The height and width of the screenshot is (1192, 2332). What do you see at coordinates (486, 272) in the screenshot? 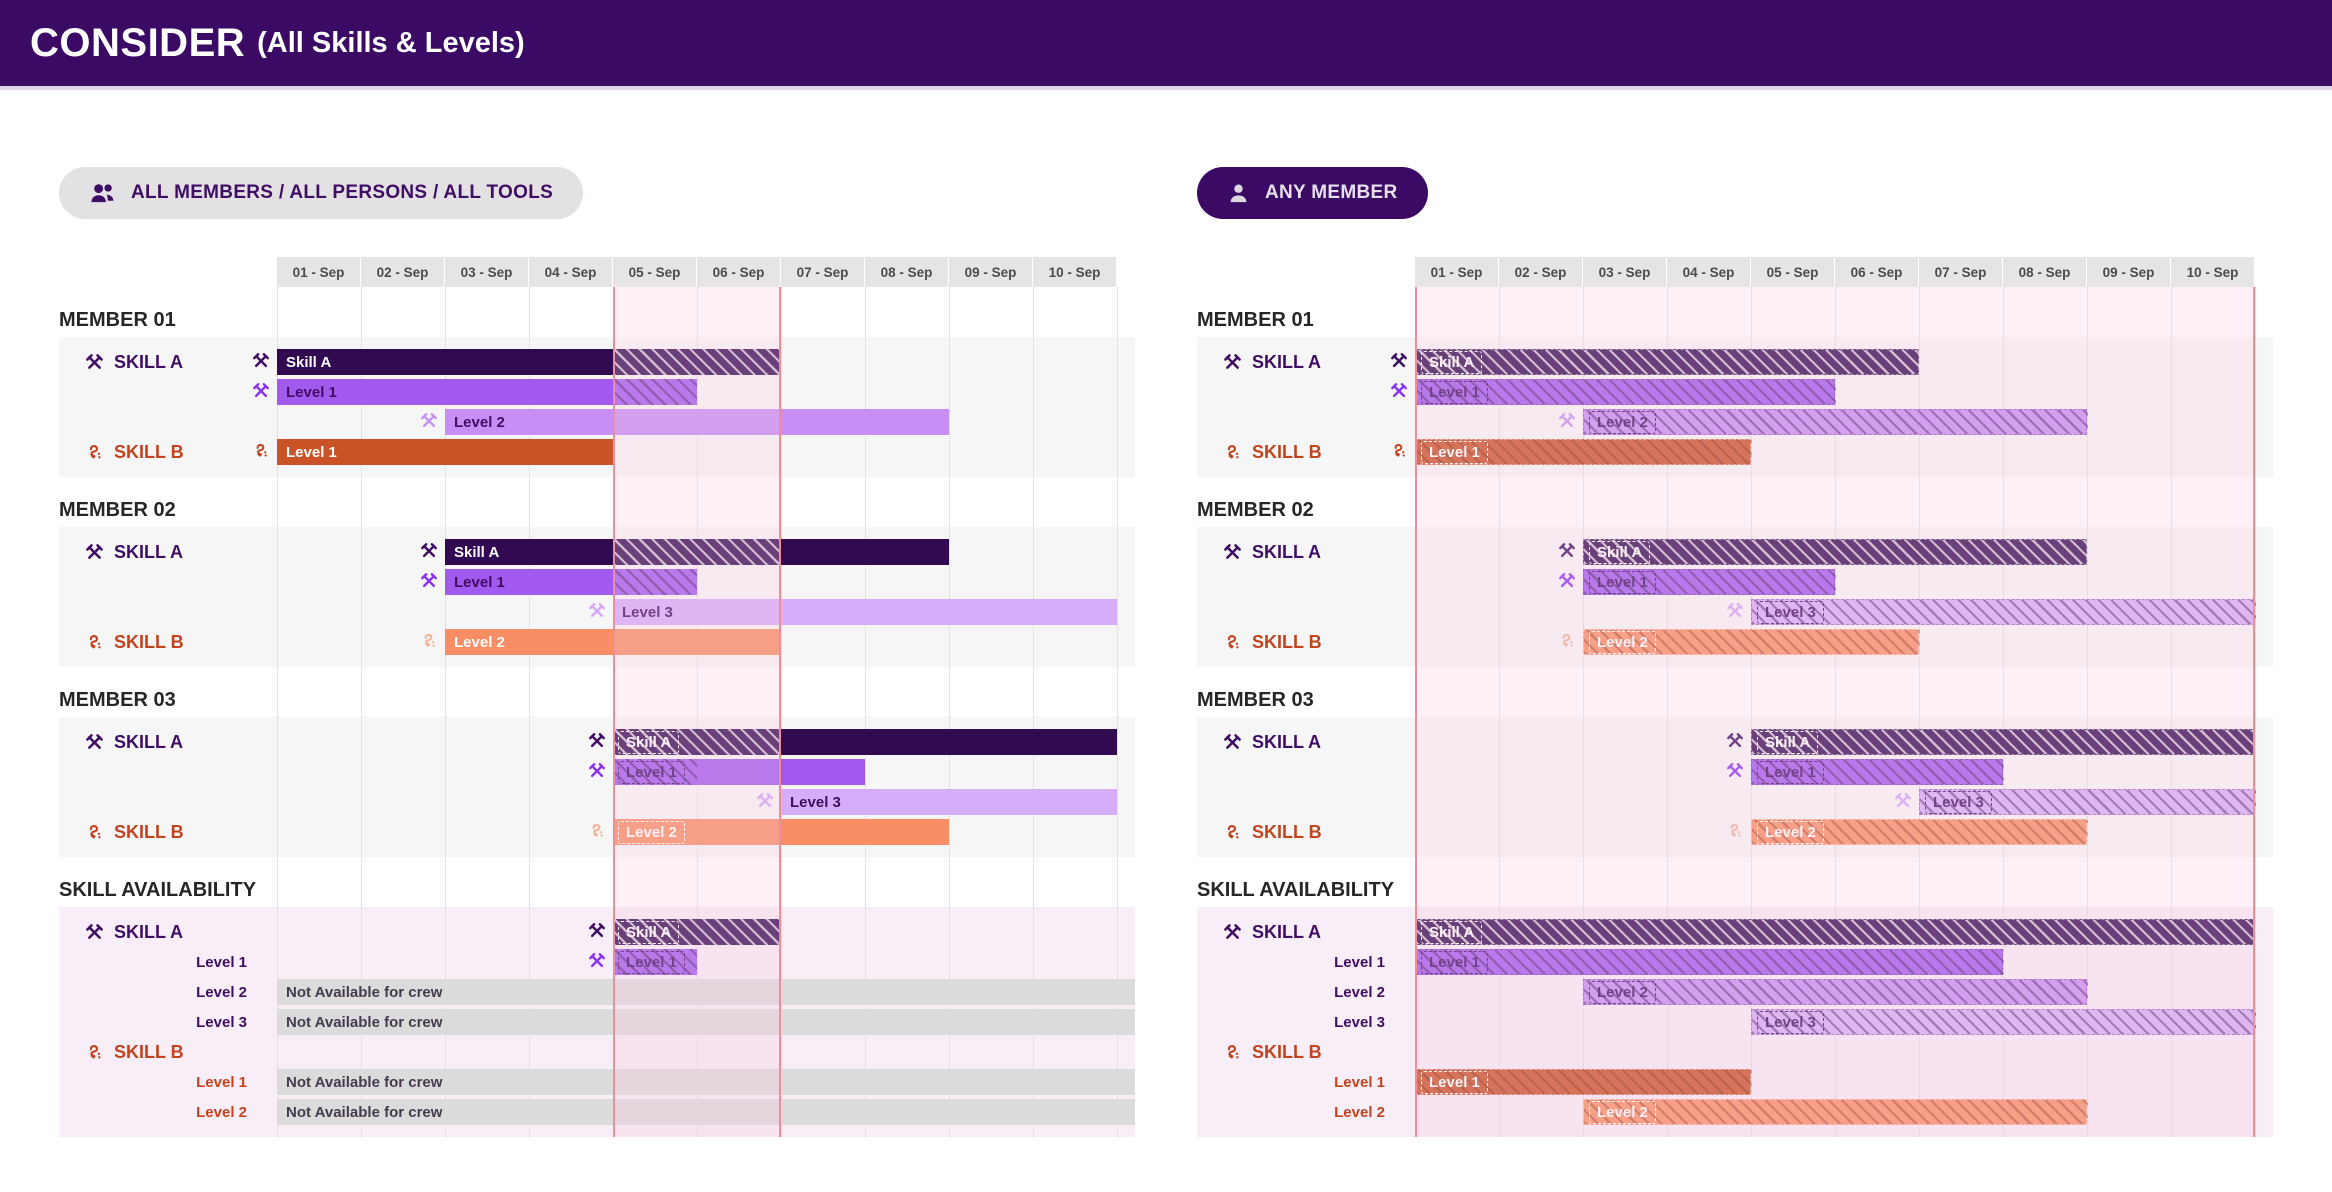
I see `date-cell: 03 - Sep` at bounding box center [486, 272].